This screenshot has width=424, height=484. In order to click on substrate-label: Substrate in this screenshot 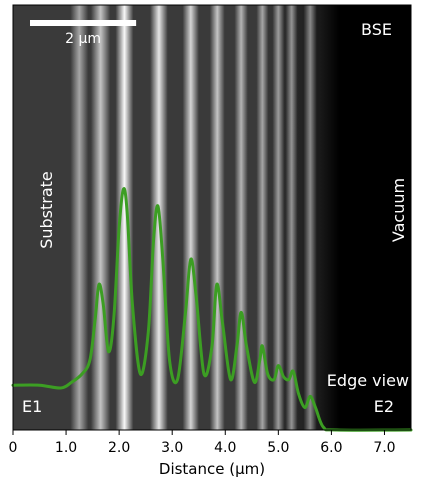, I will do `click(46, 210)`.